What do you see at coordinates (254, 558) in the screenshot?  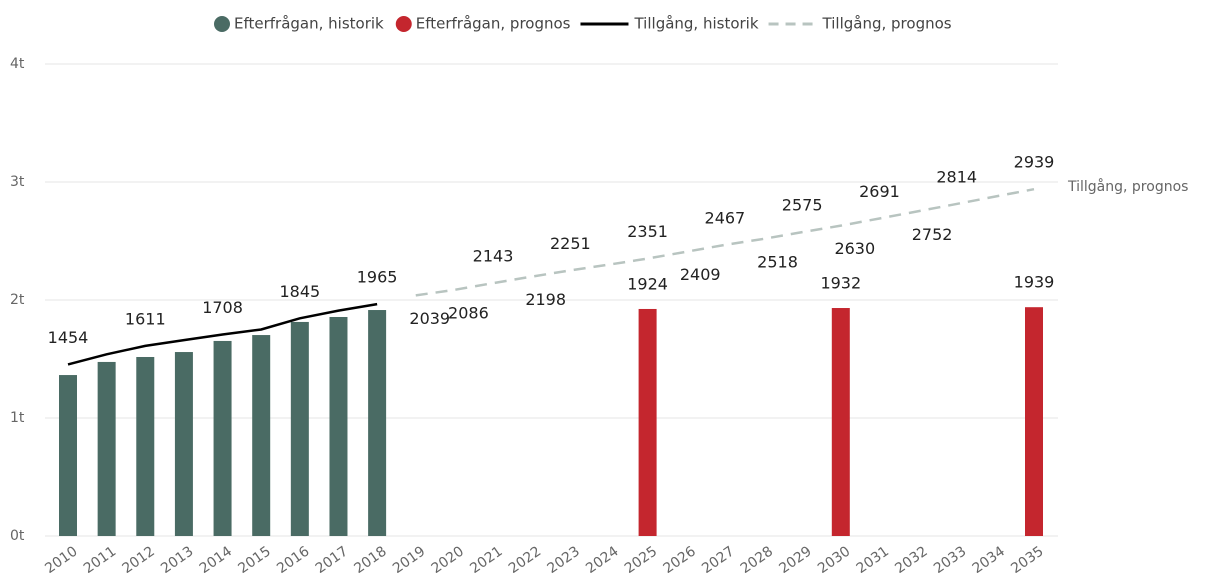 I see `x-tick-label: 2015` at bounding box center [254, 558].